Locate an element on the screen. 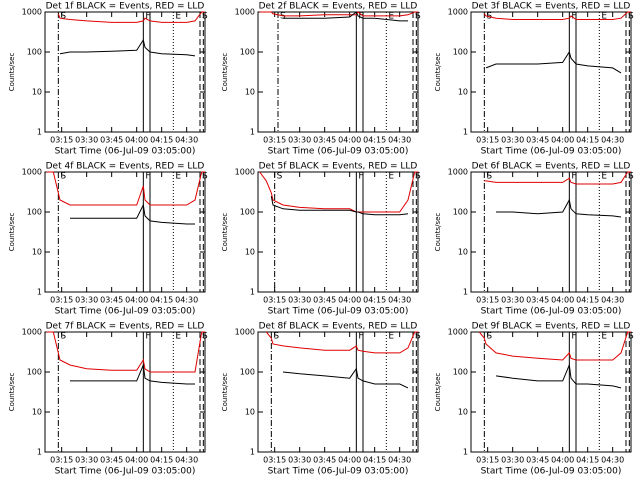 Image resolution: width=640 pixels, height=480 pixels. chart-title: Det 8f BLACK = Events, RED = LLD is located at coordinates (338, 327).